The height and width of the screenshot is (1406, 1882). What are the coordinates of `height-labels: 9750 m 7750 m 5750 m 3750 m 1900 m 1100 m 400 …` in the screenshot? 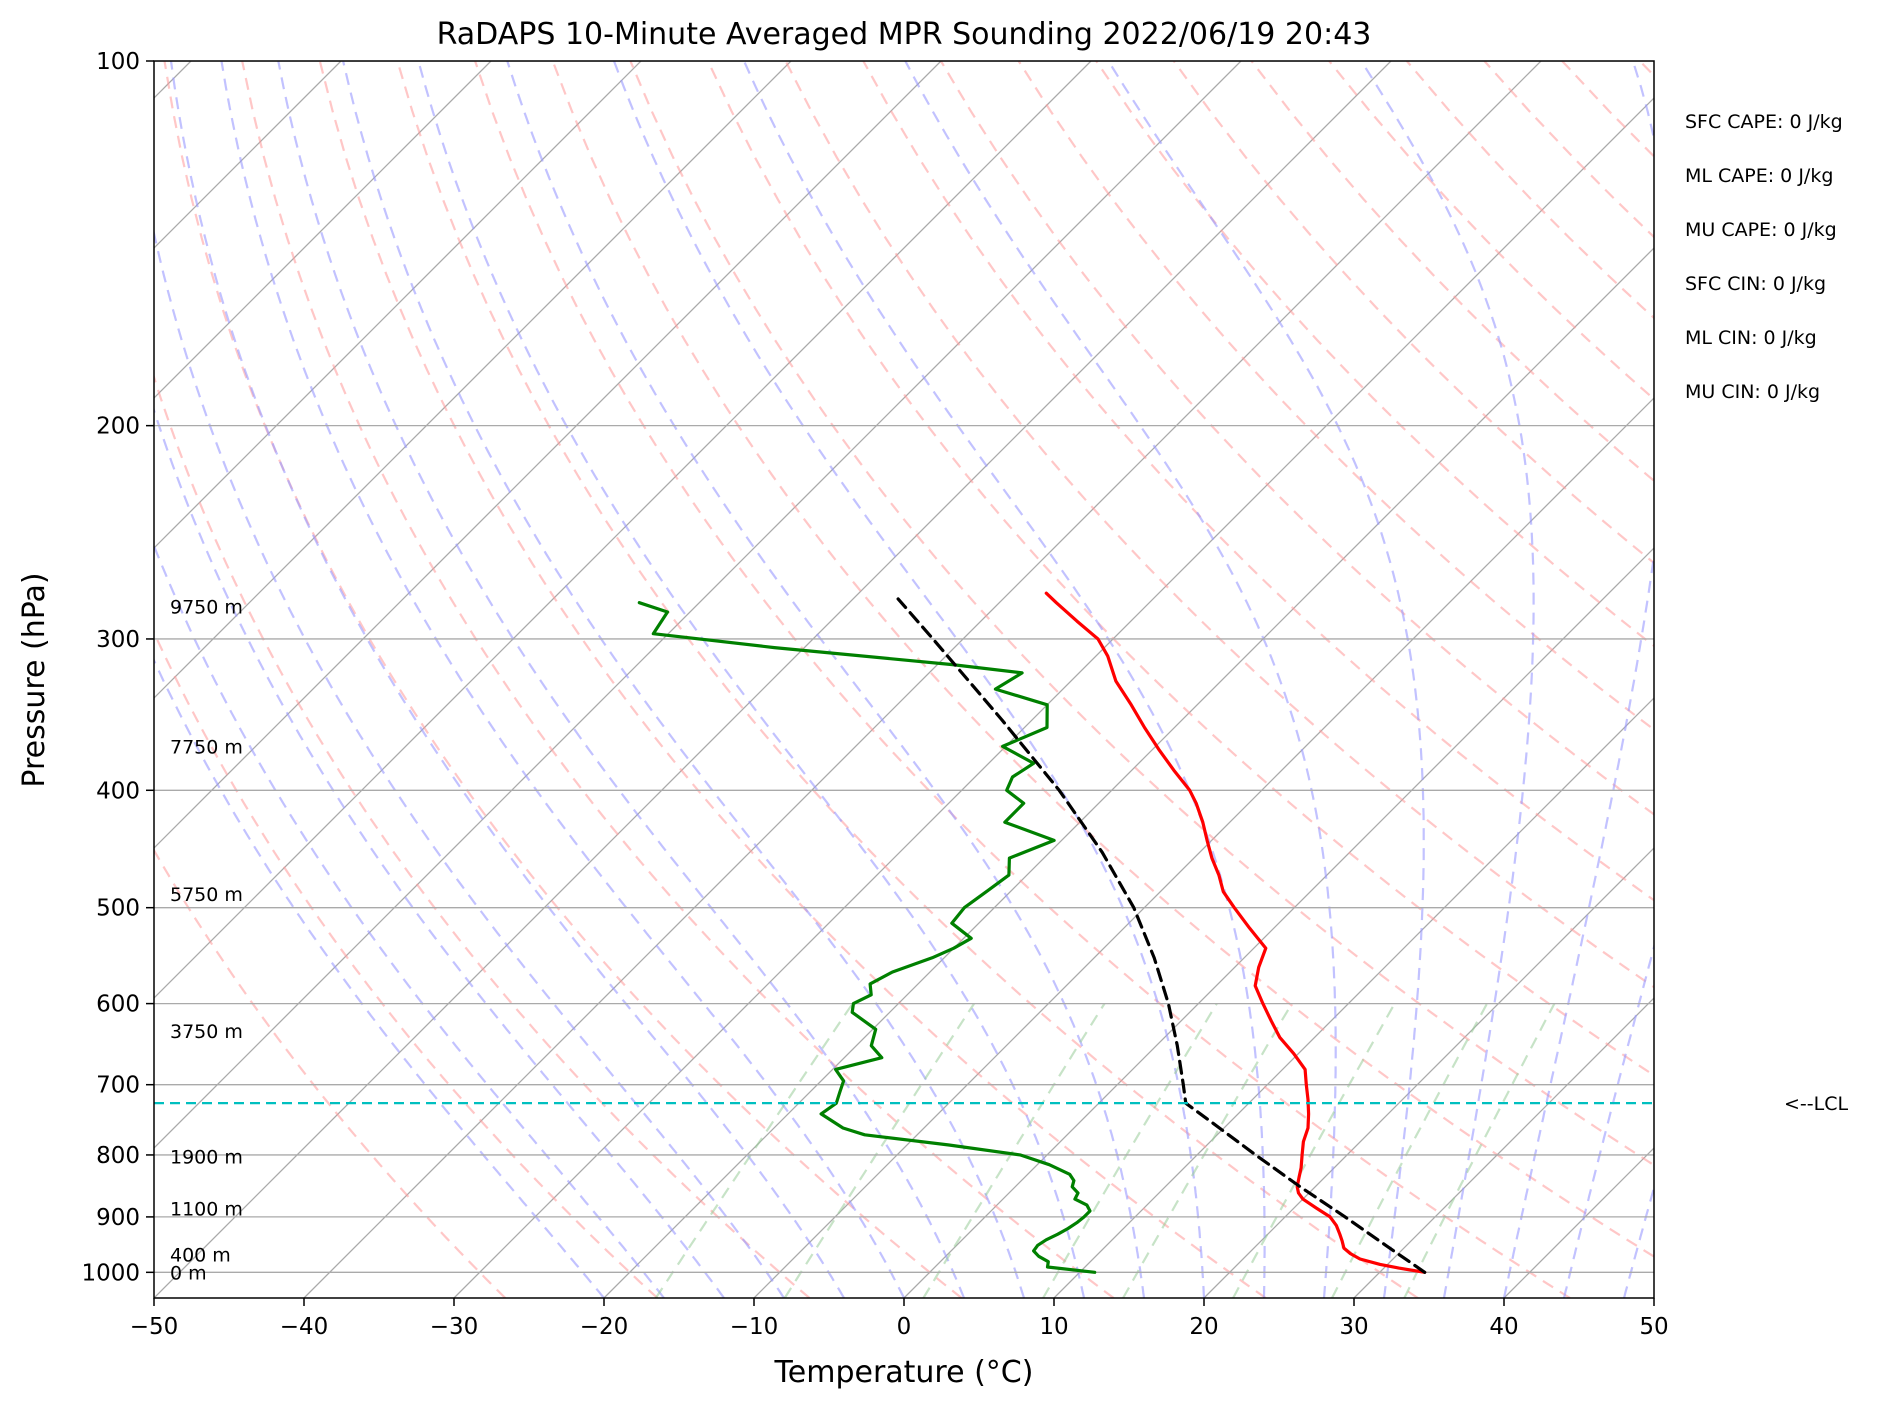 It's located at (206, 940).